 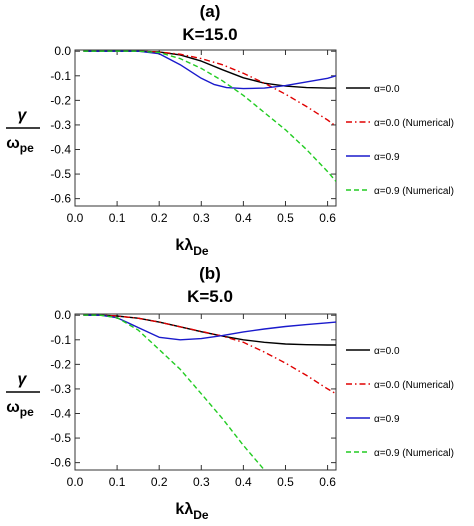 What do you see at coordinates (210, 11) in the screenshot?
I see `panel-label: (a)` at bounding box center [210, 11].